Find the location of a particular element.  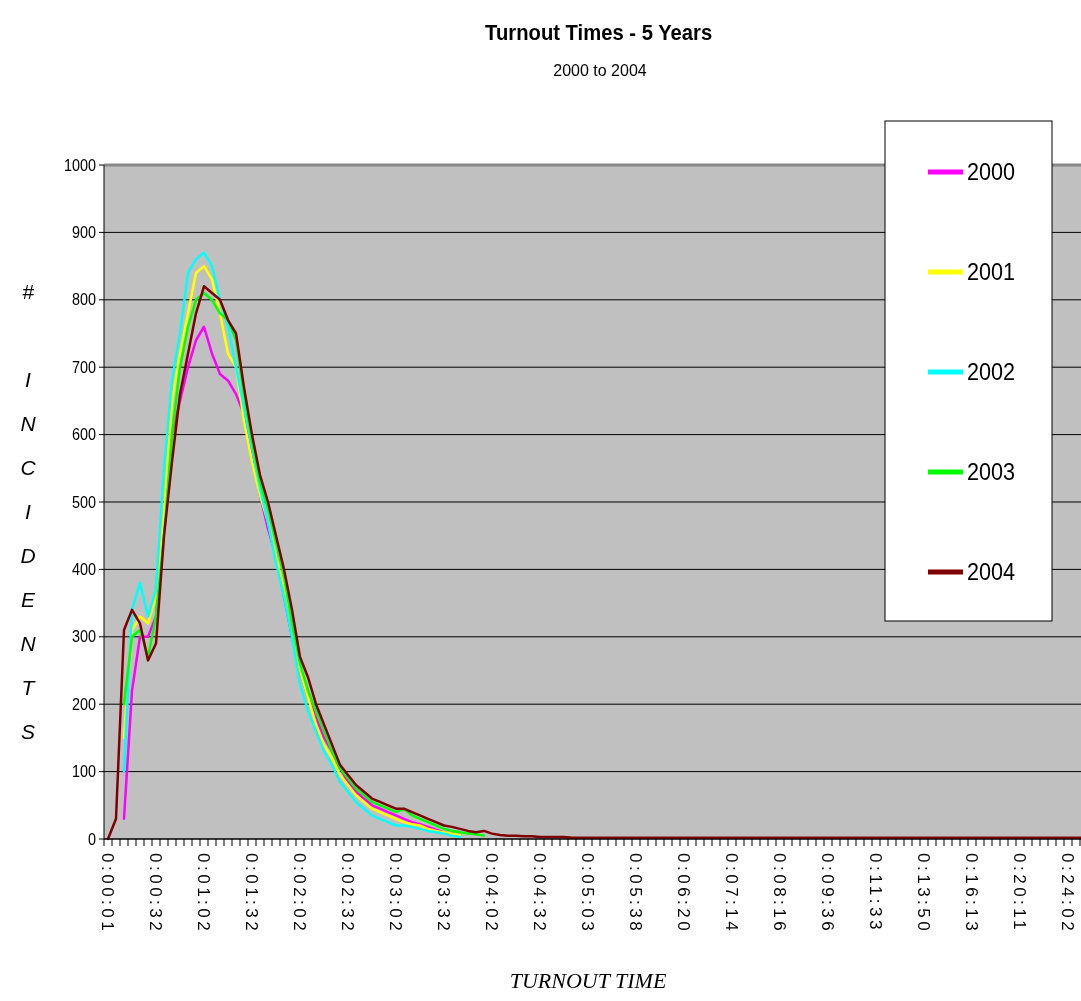

y-tick-label: 1000 is located at coordinates (79, 164).